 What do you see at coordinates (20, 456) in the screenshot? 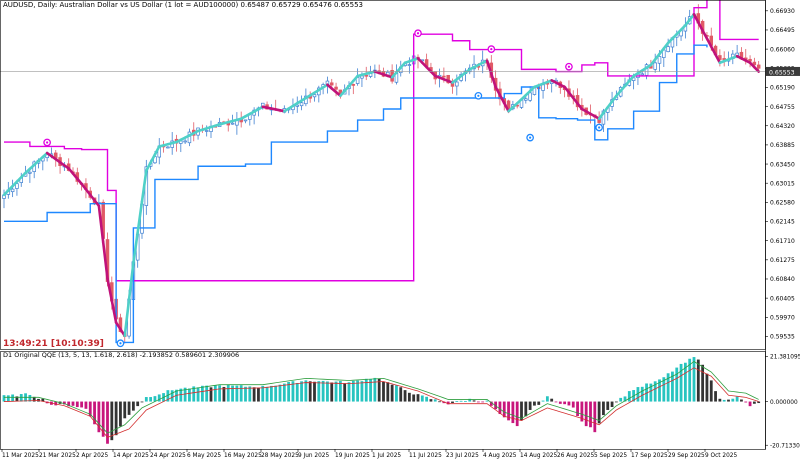
I see `time-tick-label: 11 Mar 2025` at bounding box center [20, 456].